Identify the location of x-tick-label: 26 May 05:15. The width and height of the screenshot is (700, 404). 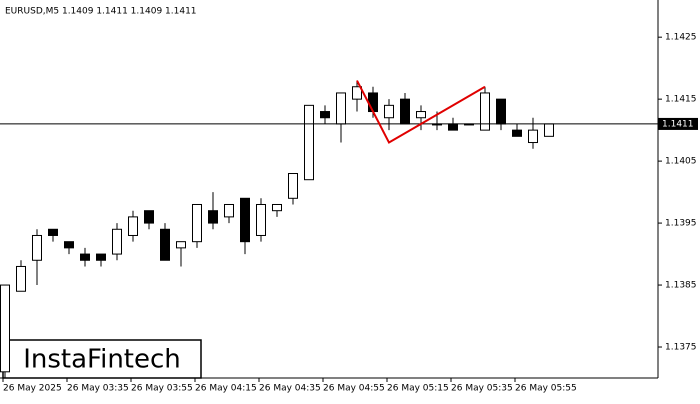
(418, 389).